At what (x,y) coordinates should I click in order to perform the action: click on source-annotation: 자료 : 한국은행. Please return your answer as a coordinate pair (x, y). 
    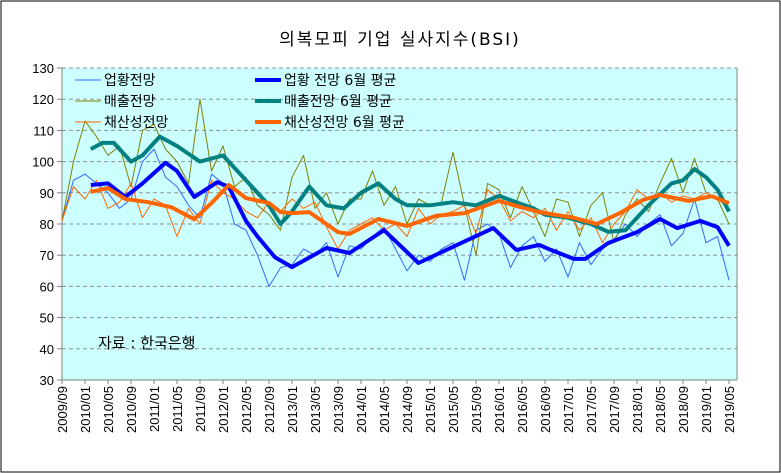
    Looking at the image, I should click on (146, 343).